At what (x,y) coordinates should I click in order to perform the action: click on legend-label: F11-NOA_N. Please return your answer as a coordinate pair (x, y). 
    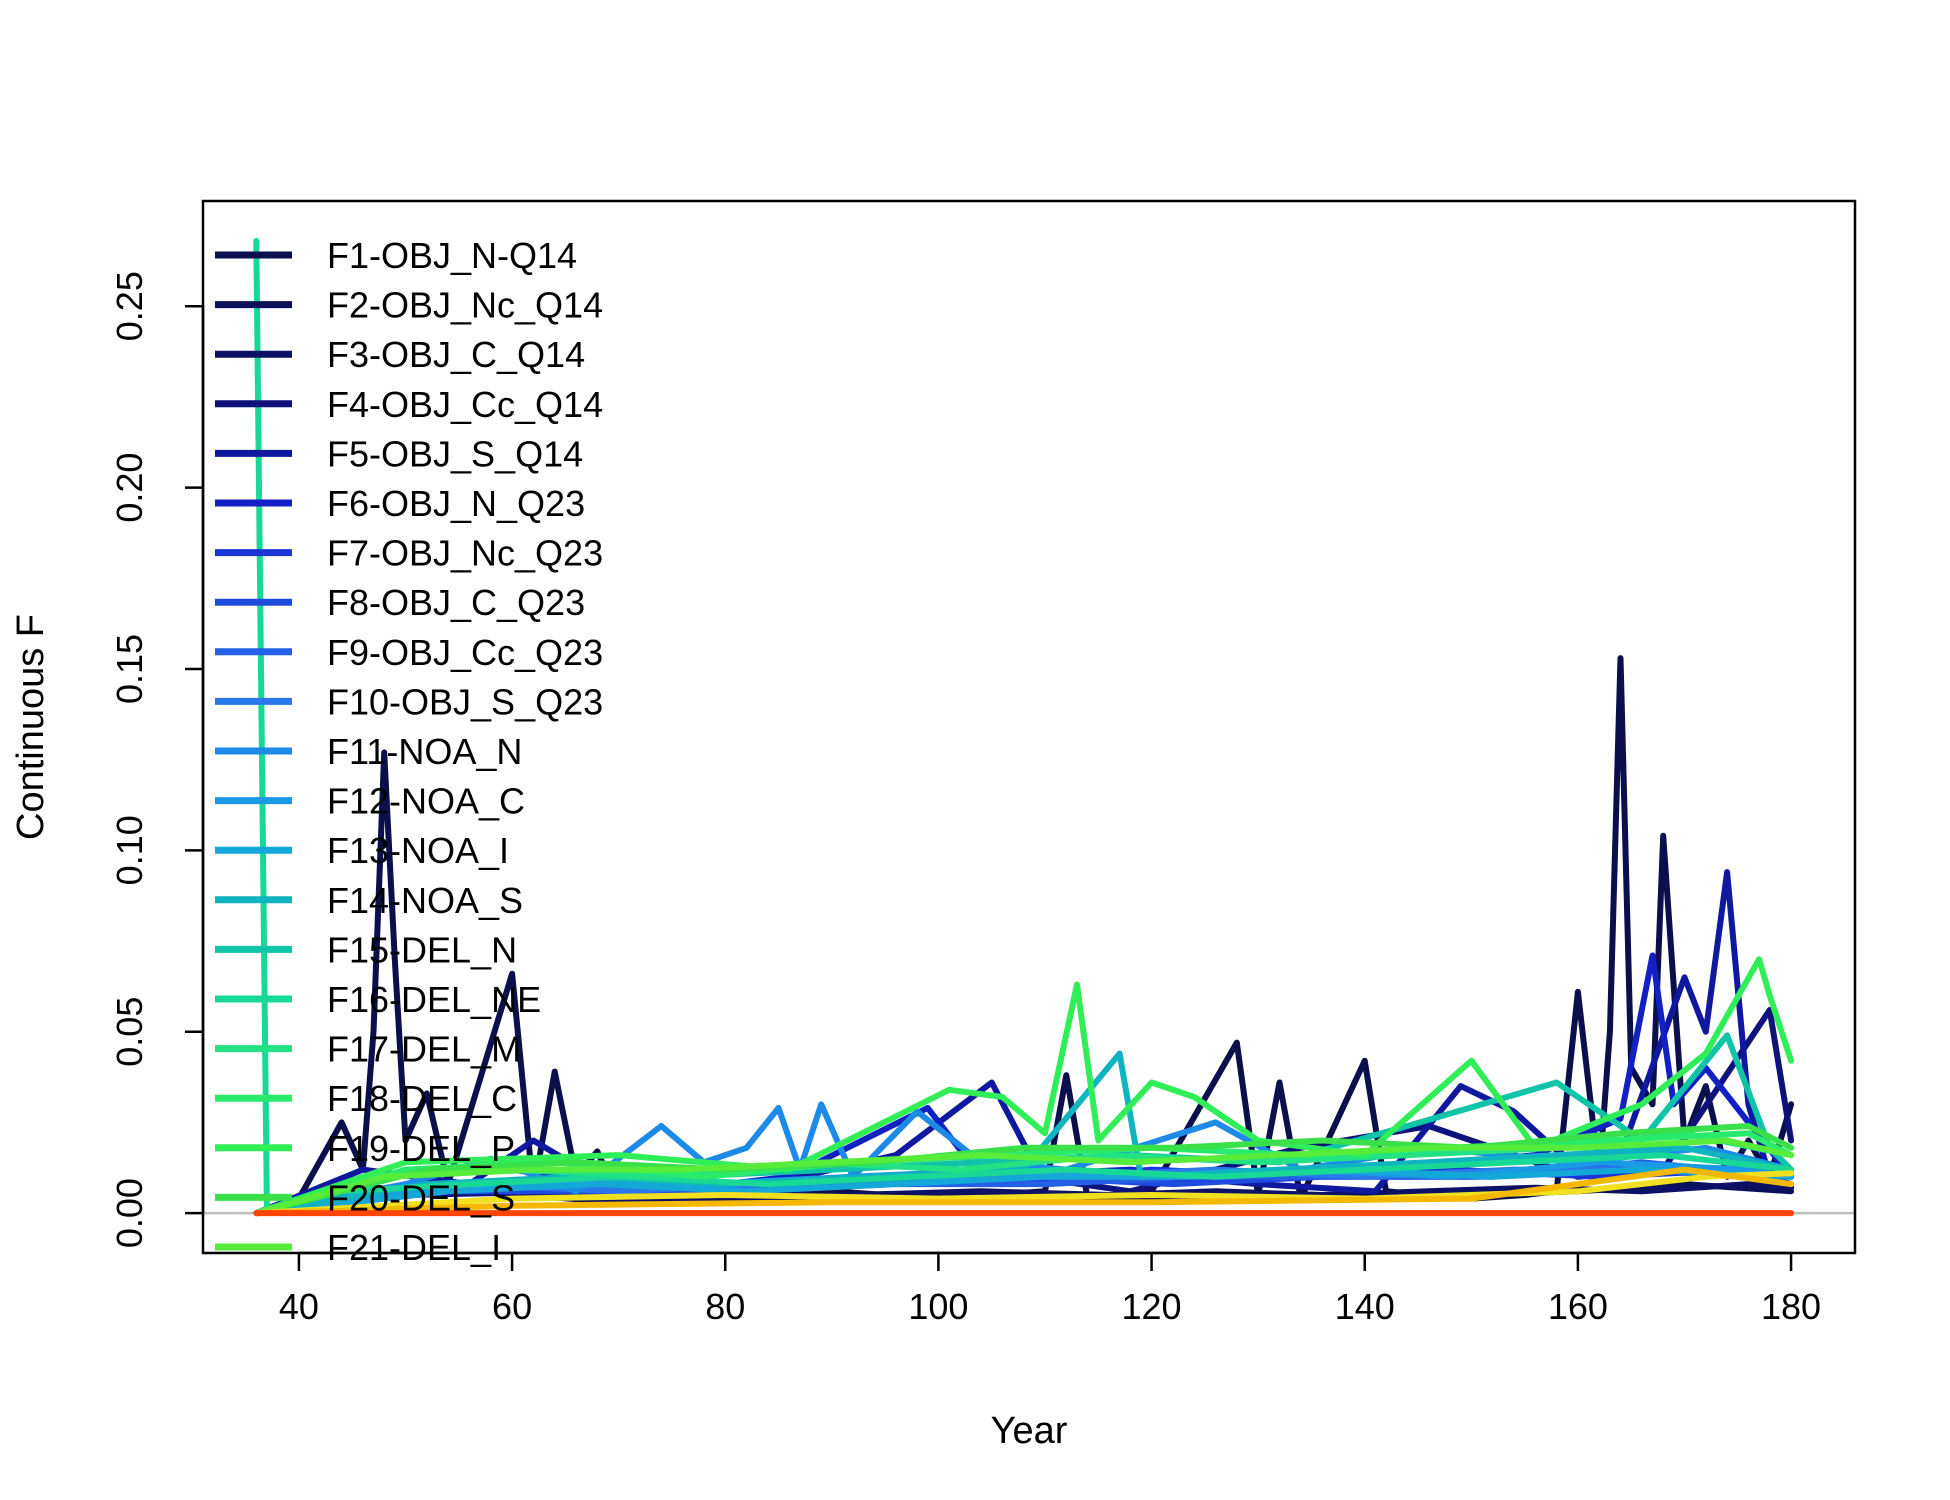
    Looking at the image, I should click on (424, 751).